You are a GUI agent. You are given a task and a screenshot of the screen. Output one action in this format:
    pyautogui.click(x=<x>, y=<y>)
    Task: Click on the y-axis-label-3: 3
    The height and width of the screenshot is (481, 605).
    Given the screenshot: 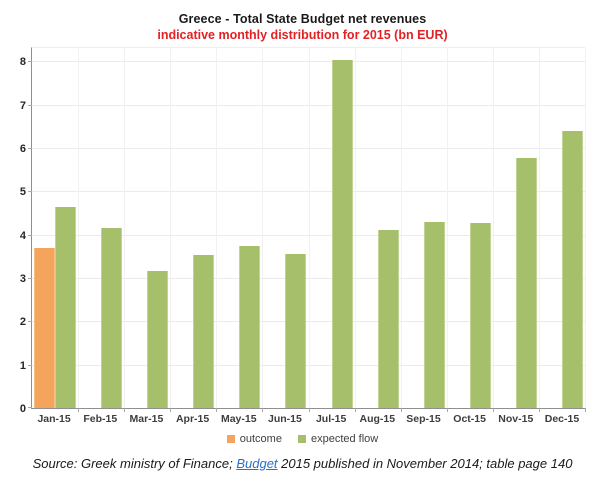 What is the action you would take?
    pyautogui.click(x=22, y=278)
    